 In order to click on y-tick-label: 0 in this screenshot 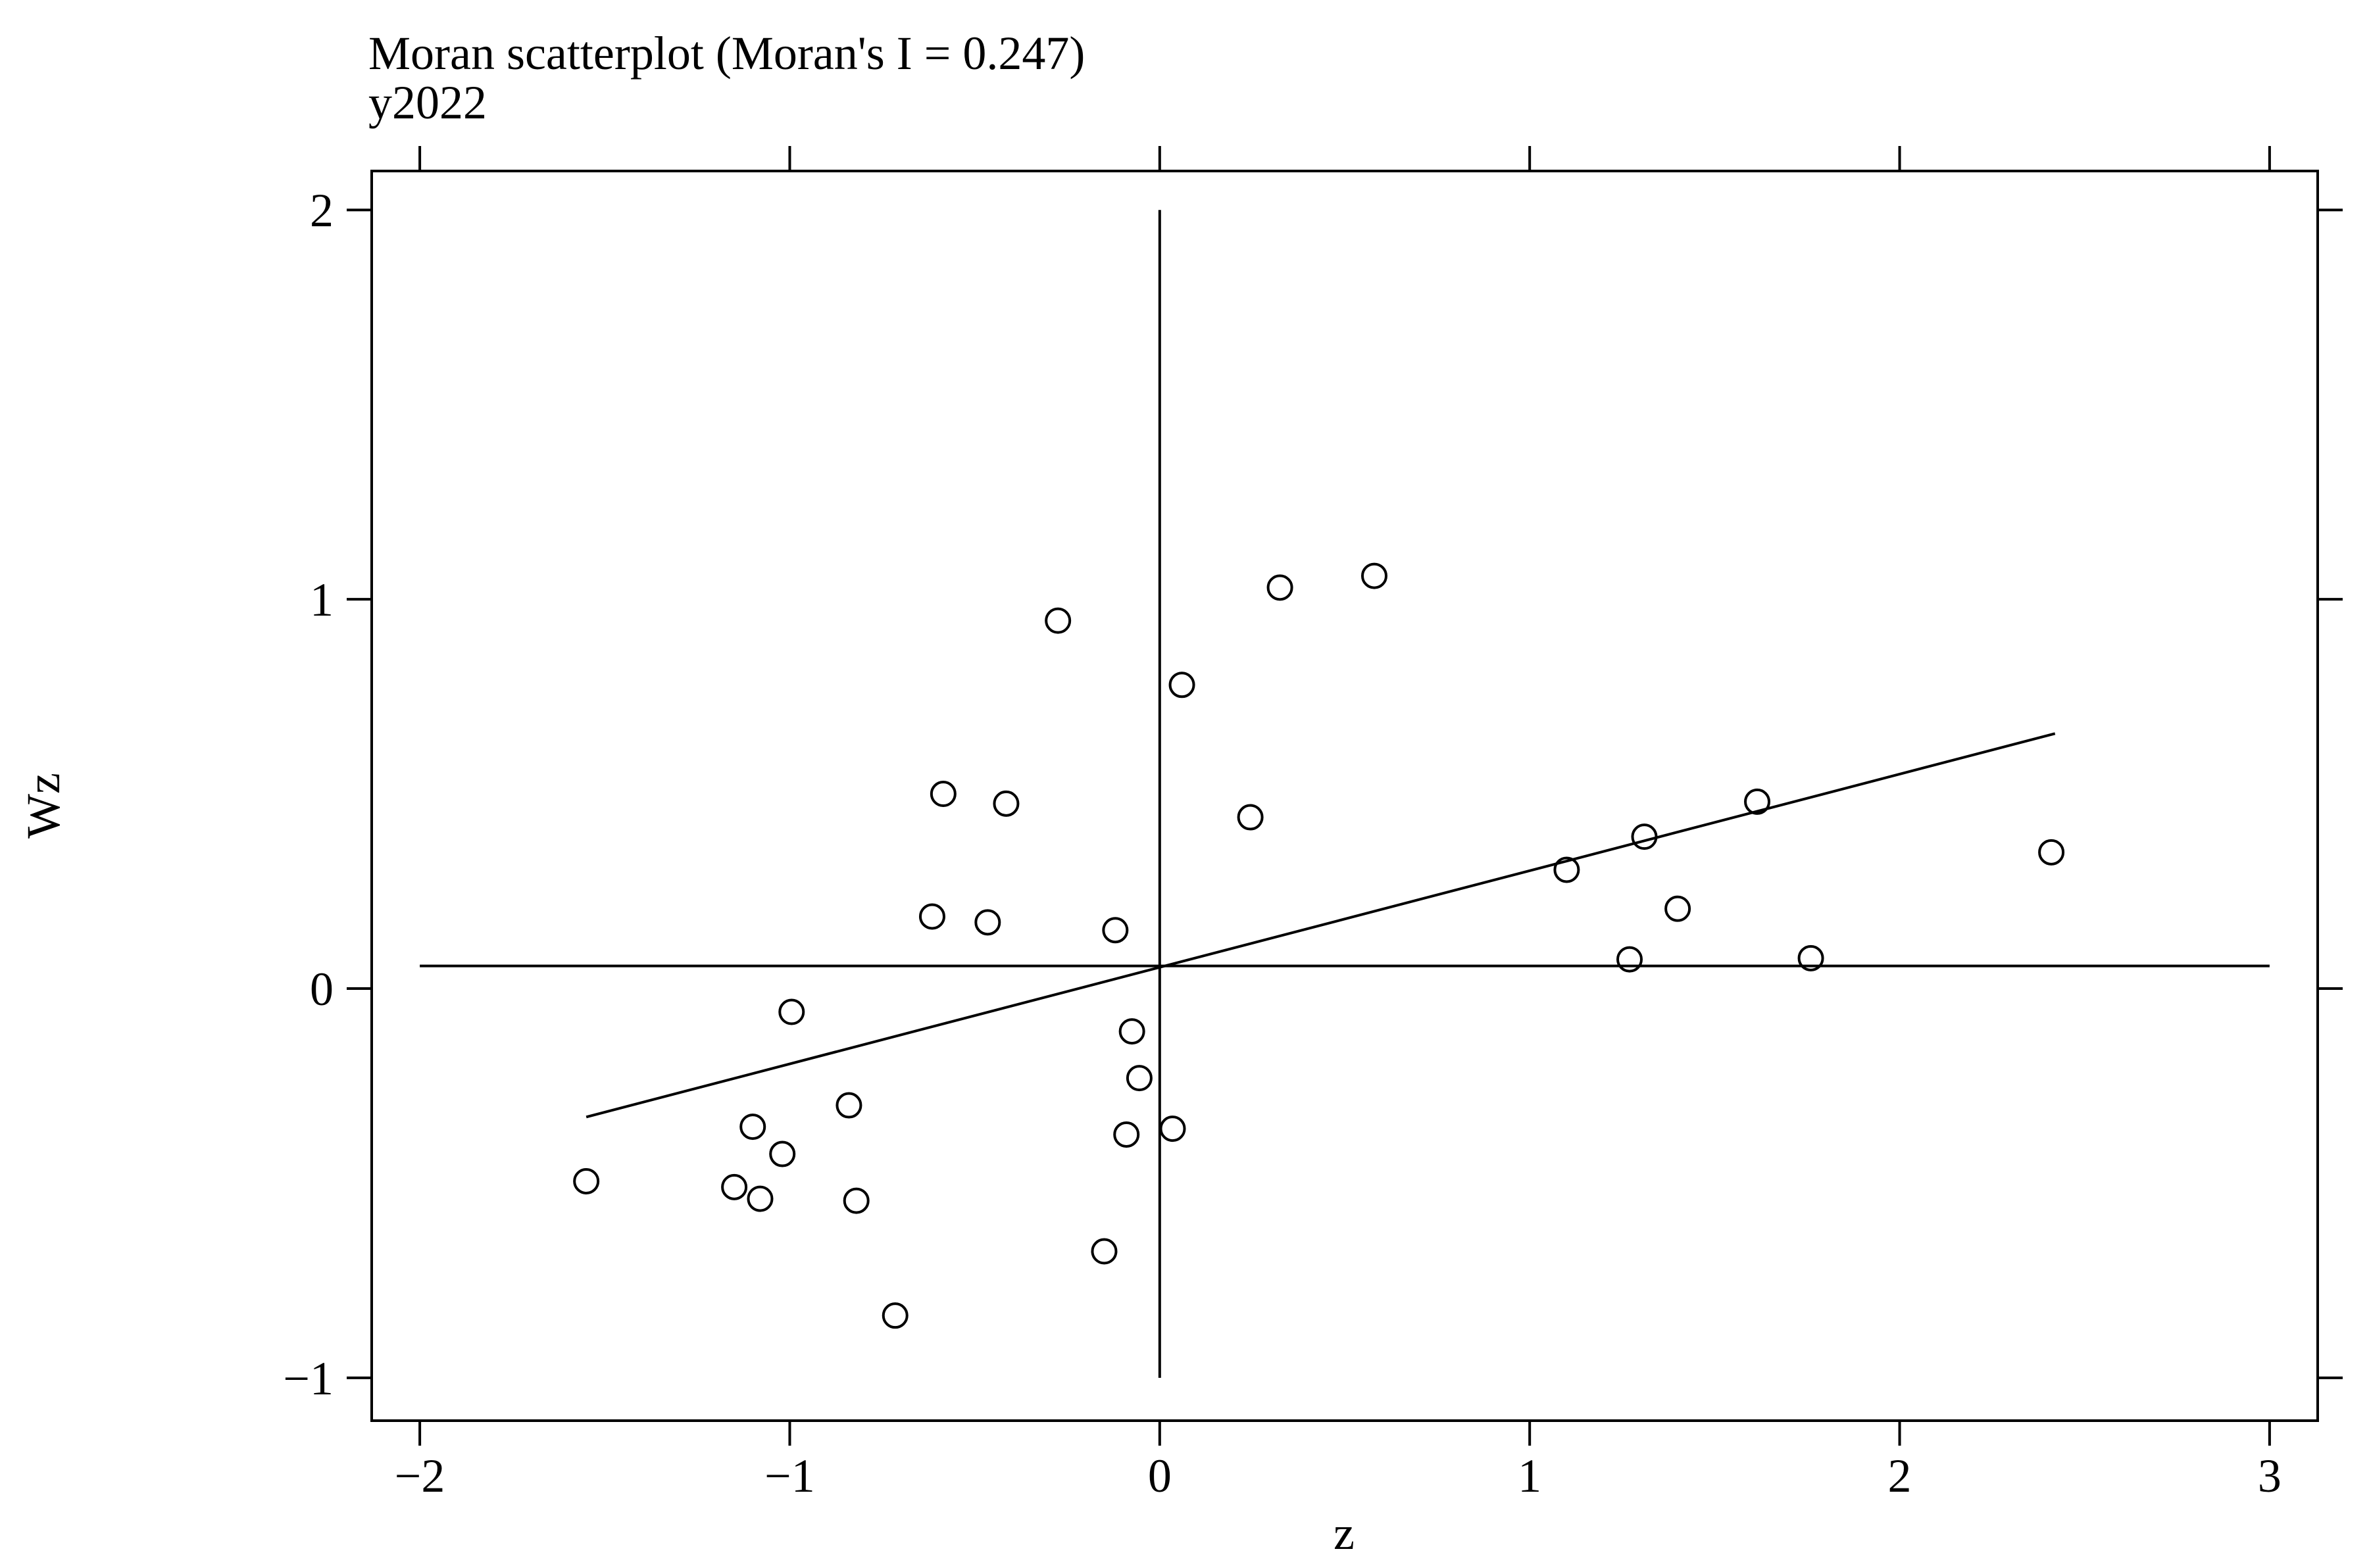, I will do `click(322, 990)`.